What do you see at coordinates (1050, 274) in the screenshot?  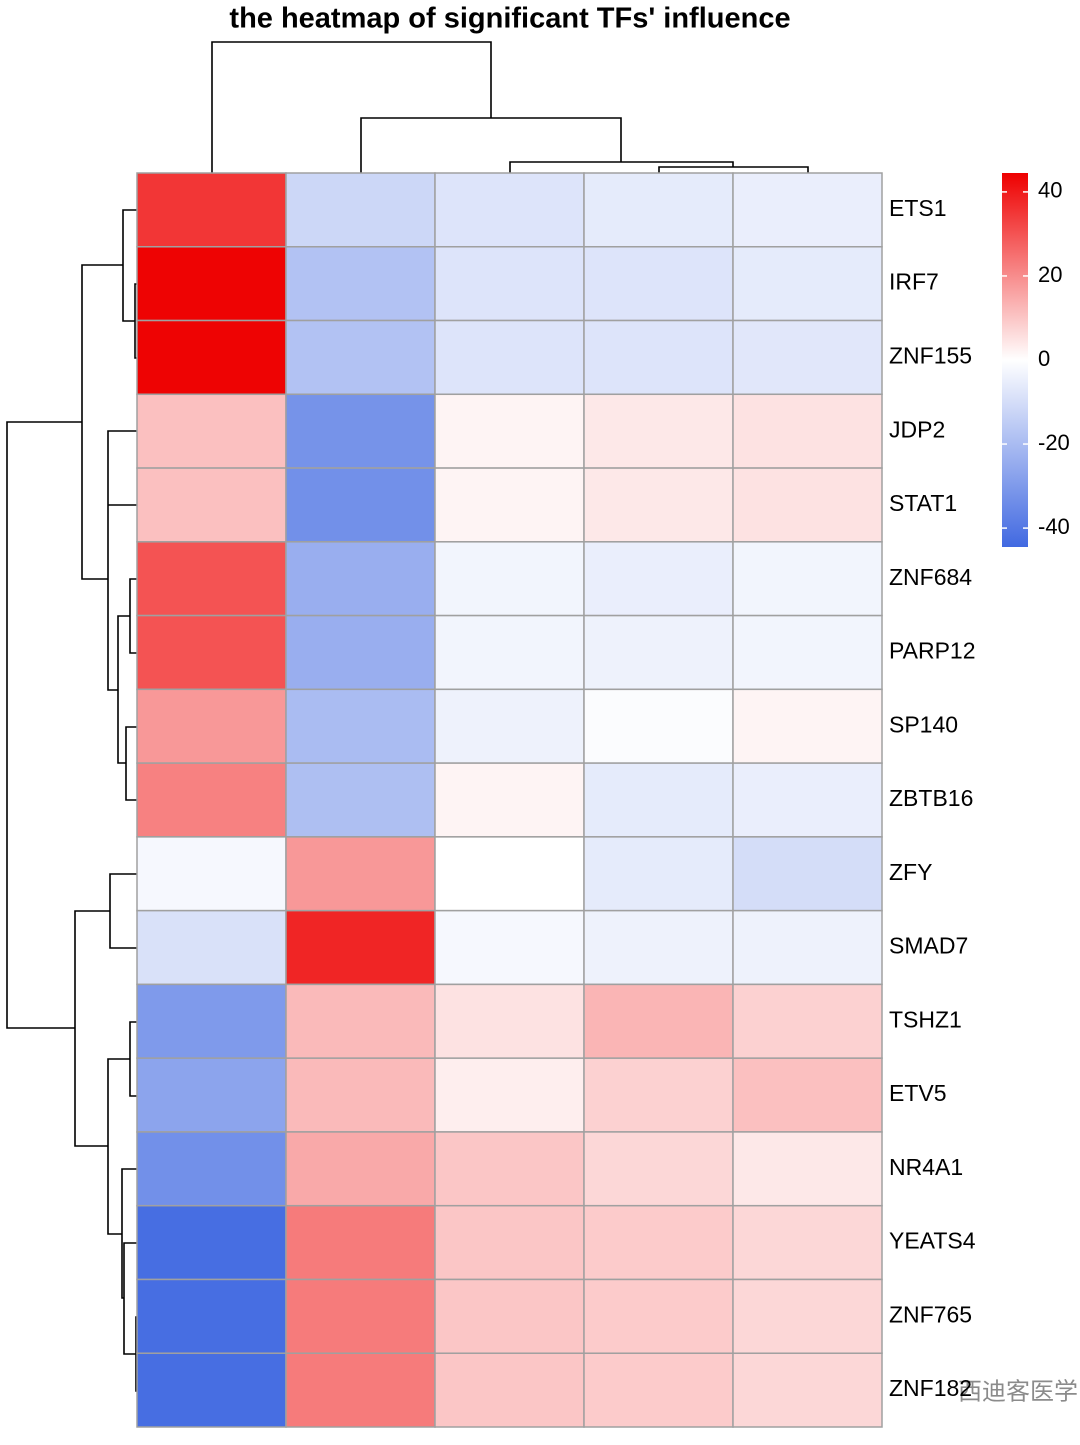 I see `color-bar-label: 20` at bounding box center [1050, 274].